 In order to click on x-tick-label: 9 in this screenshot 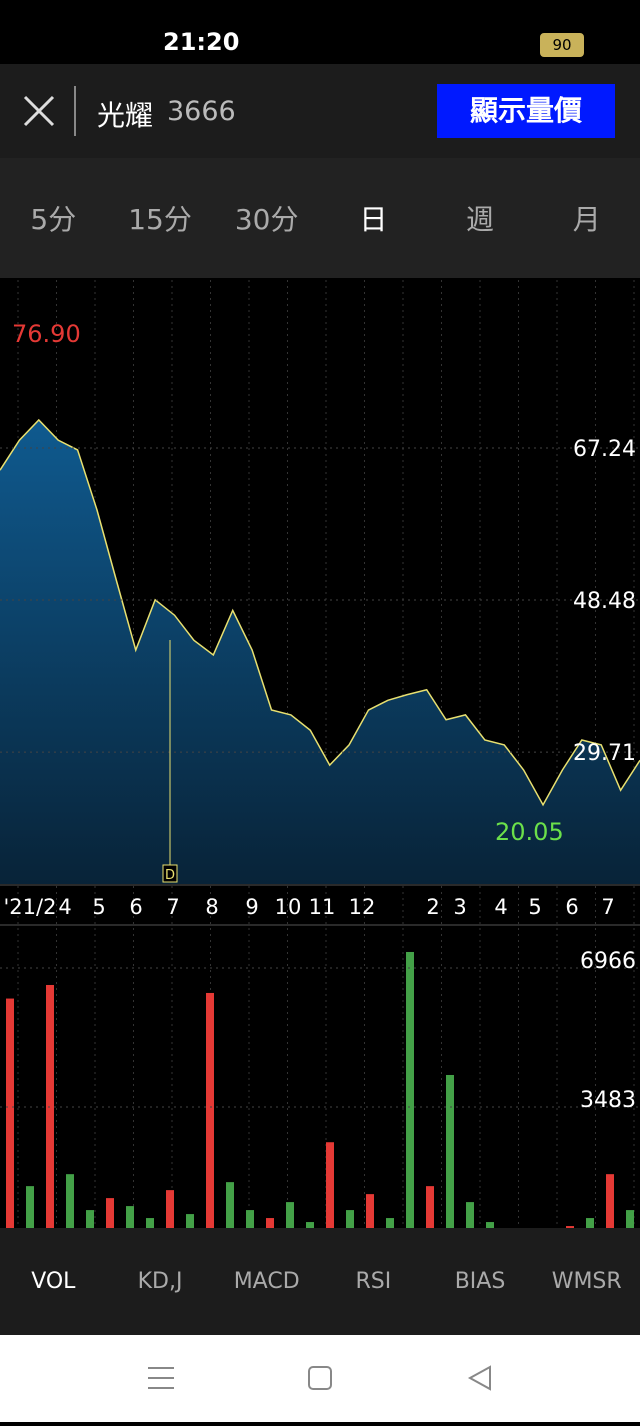, I will do `click(251, 907)`.